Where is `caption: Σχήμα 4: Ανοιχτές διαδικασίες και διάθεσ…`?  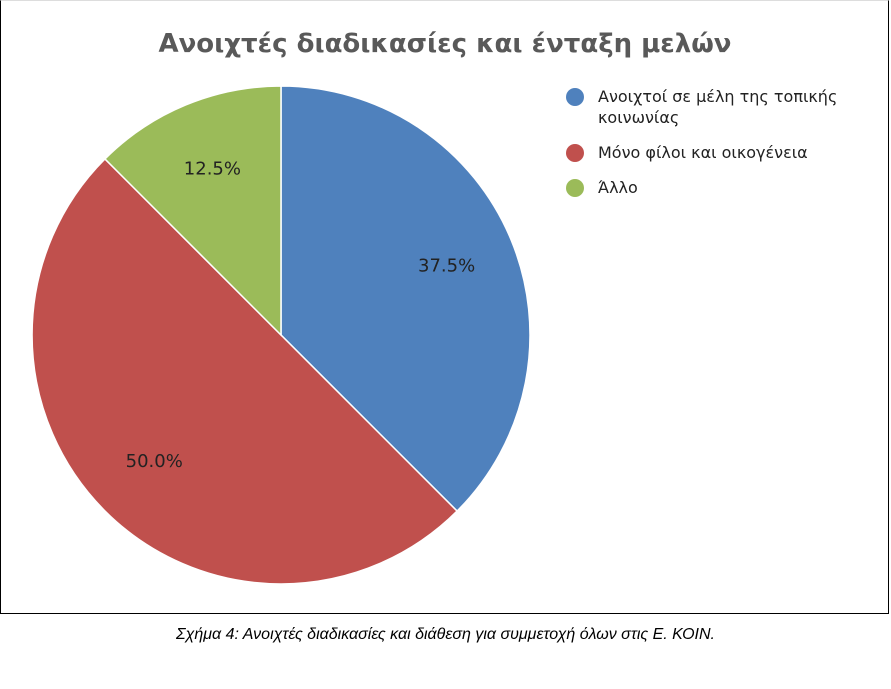 caption: Σχήμα 4: Ανοιχτές διαδικασίες και διάθεσ… is located at coordinates (445, 634).